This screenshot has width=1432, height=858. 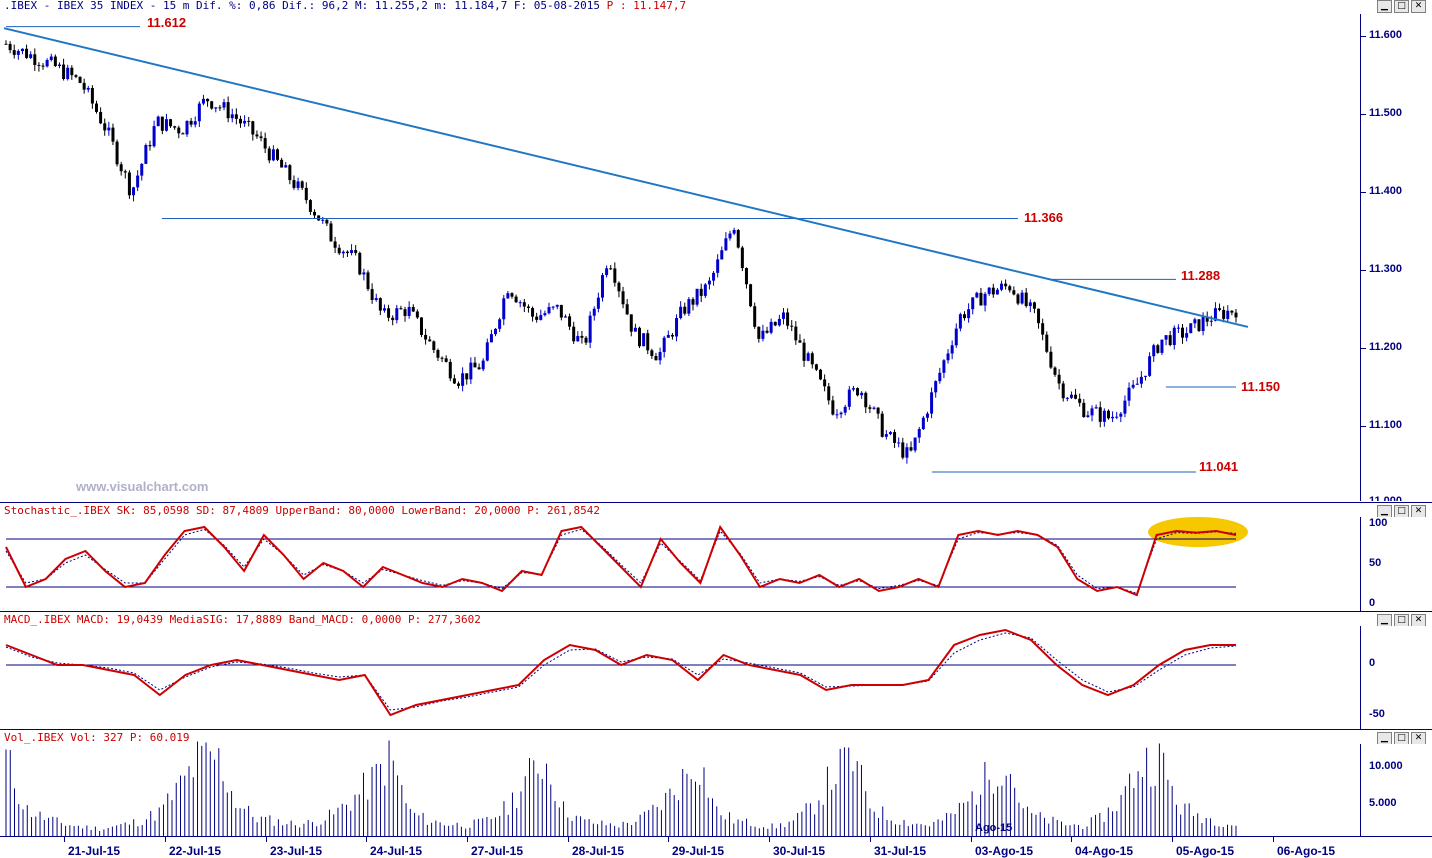 I want to click on x-label: 29-Jul-15, so click(x=698, y=851).